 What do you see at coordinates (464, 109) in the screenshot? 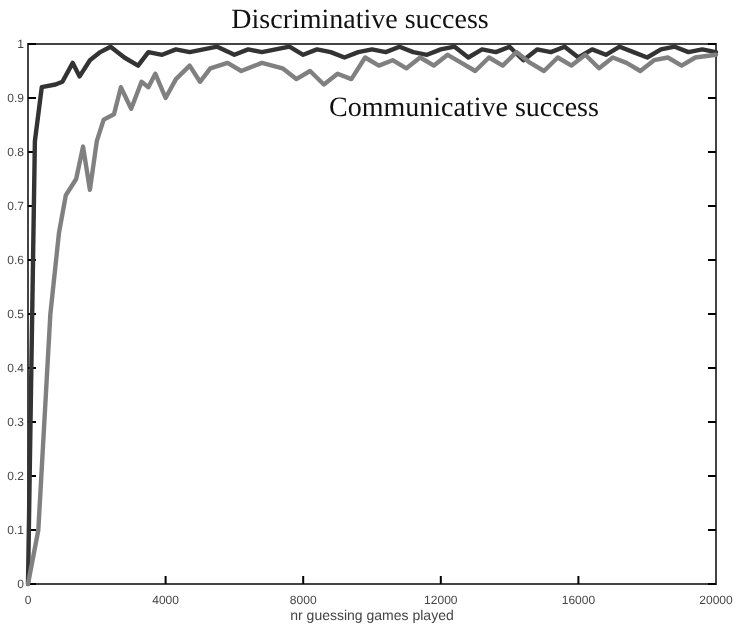
I see `series-label: Communicative success` at bounding box center [464, 109].